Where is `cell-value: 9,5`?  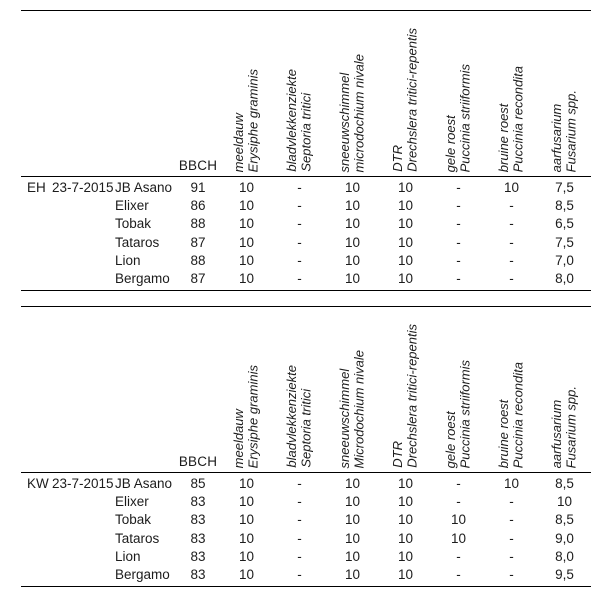
cell-value: 9,5 is located at coordinates (564, 575).